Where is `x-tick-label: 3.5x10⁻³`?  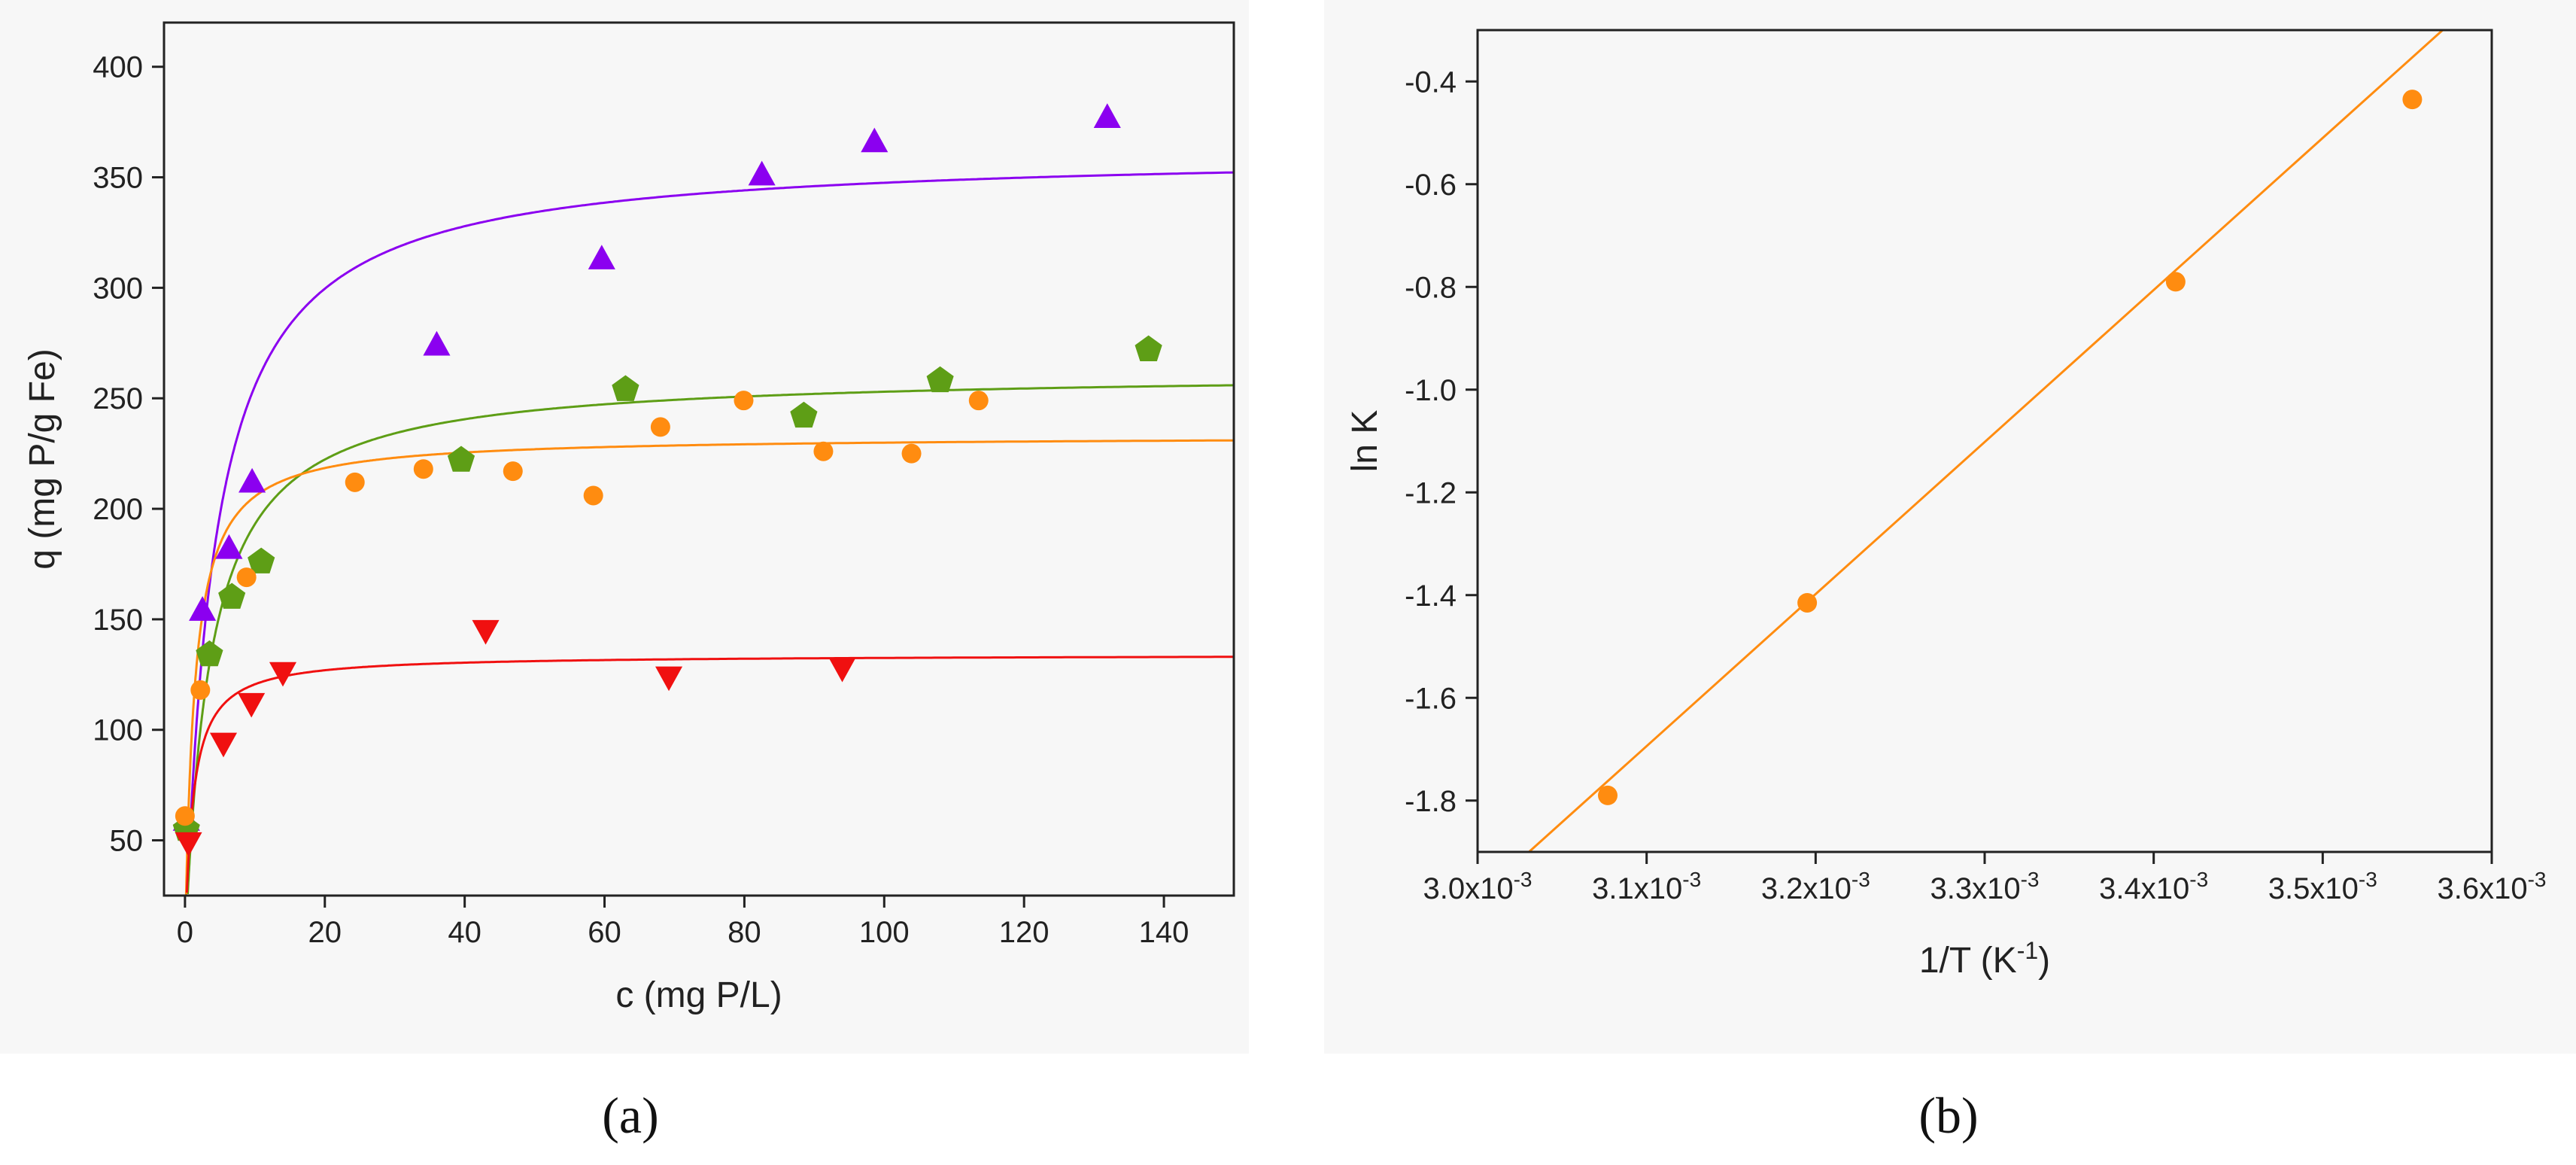 x-tick-label: 3.5x10⁻³ is located at coordinates (2322, 886).